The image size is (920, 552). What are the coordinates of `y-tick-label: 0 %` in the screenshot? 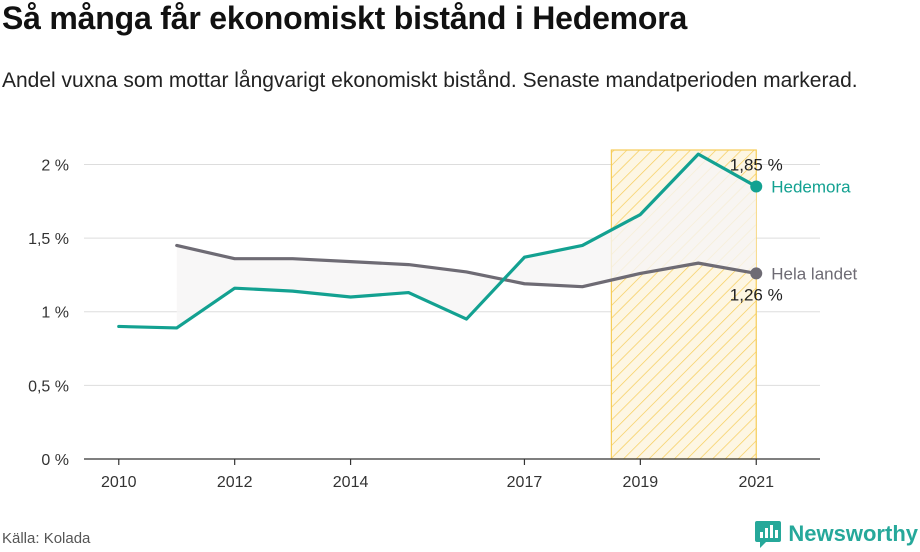 It's located at (55, 460).